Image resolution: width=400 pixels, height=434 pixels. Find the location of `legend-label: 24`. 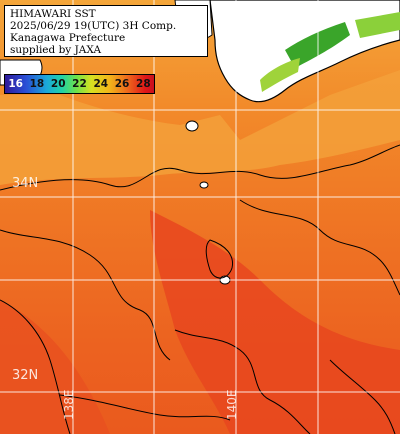

legend-label: 24 is located at coordinates (101, 84).